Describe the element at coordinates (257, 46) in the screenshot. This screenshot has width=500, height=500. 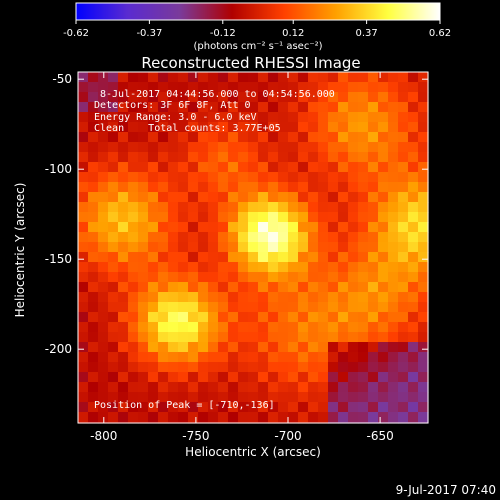
I see `colorbar-unit-label: (photons cm⁻² s⁻¹ asec⁻²)` at that location.